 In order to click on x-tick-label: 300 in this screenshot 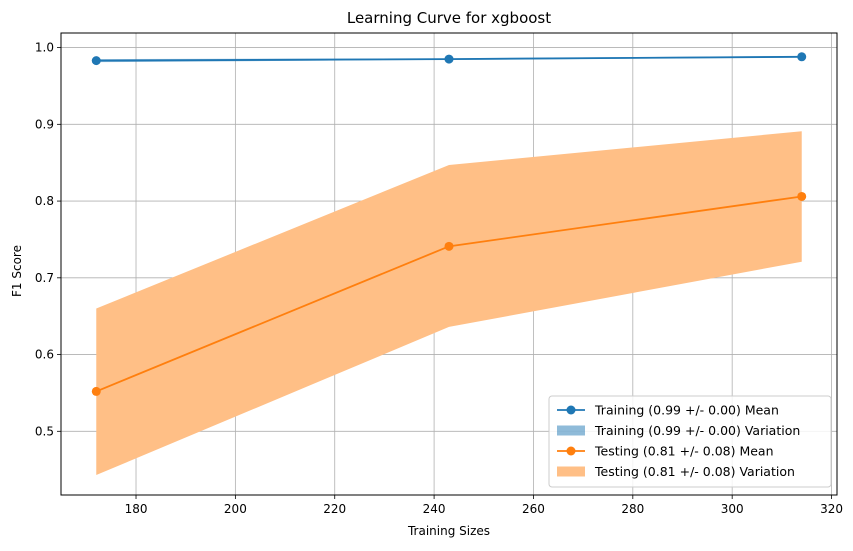, I will do `click(732, 509)`.